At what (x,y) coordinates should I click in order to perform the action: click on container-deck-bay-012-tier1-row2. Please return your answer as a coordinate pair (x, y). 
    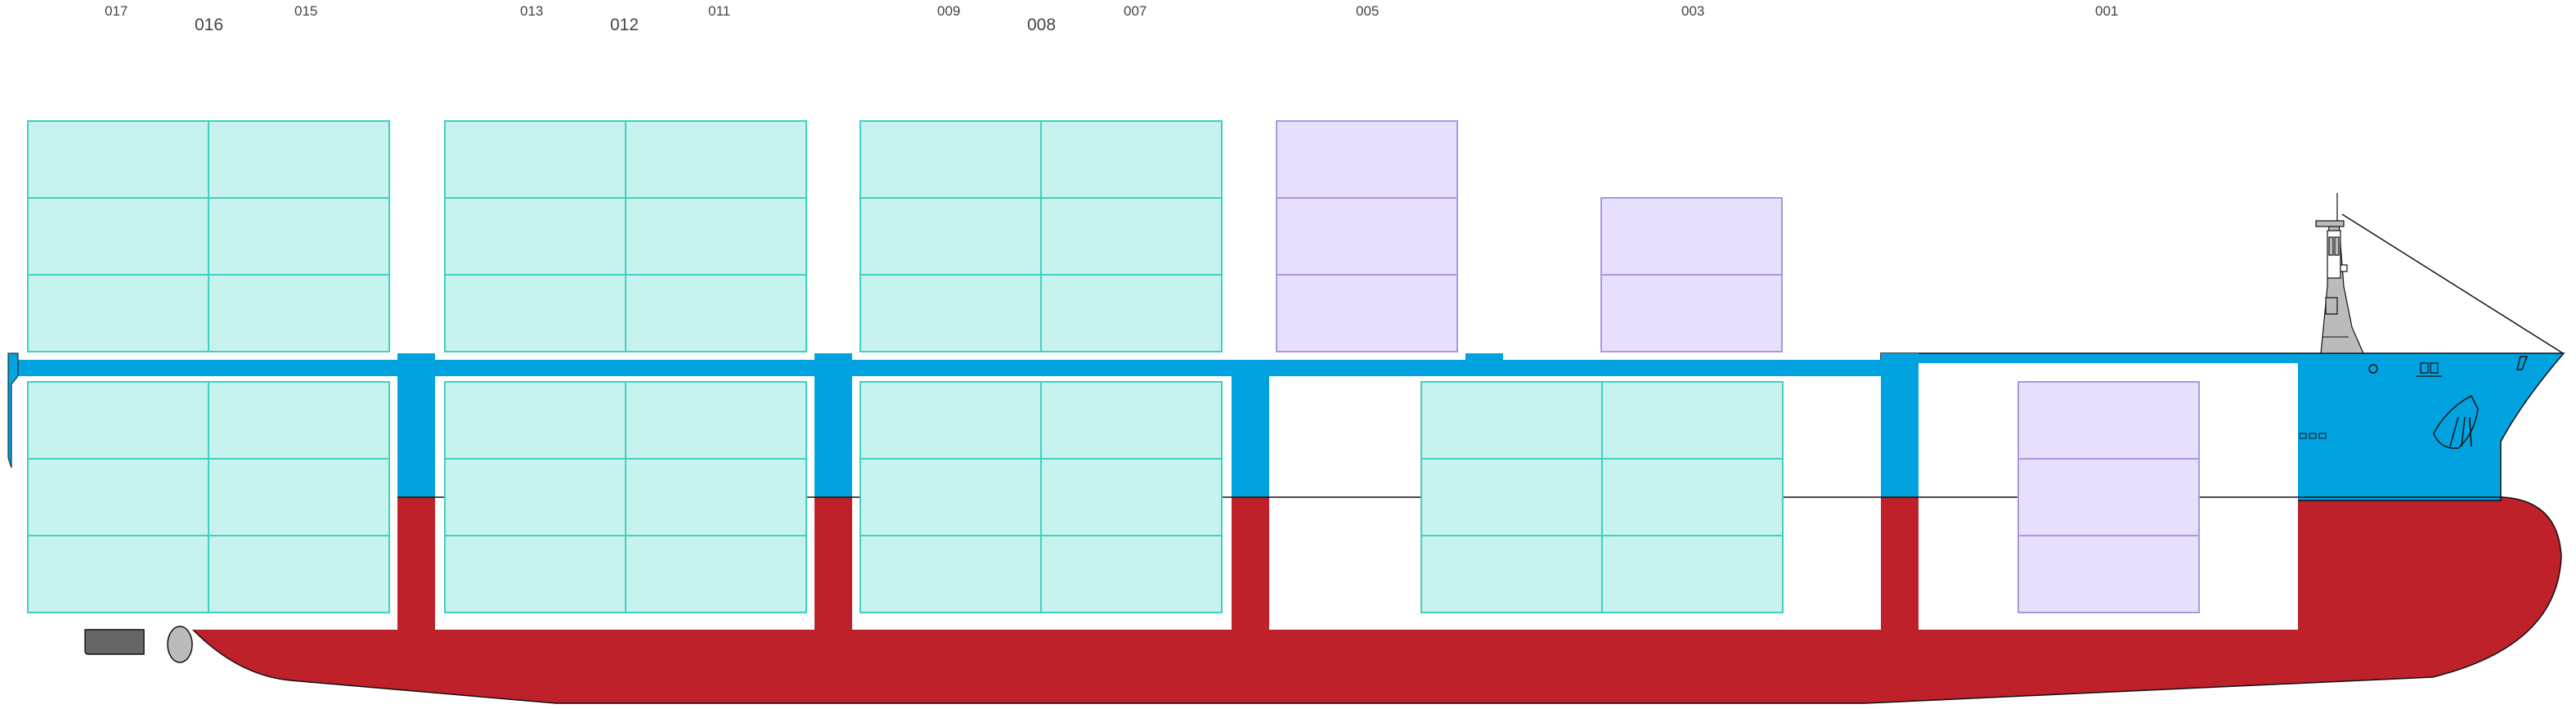
    Looking at the image, I should click on (716, 159).